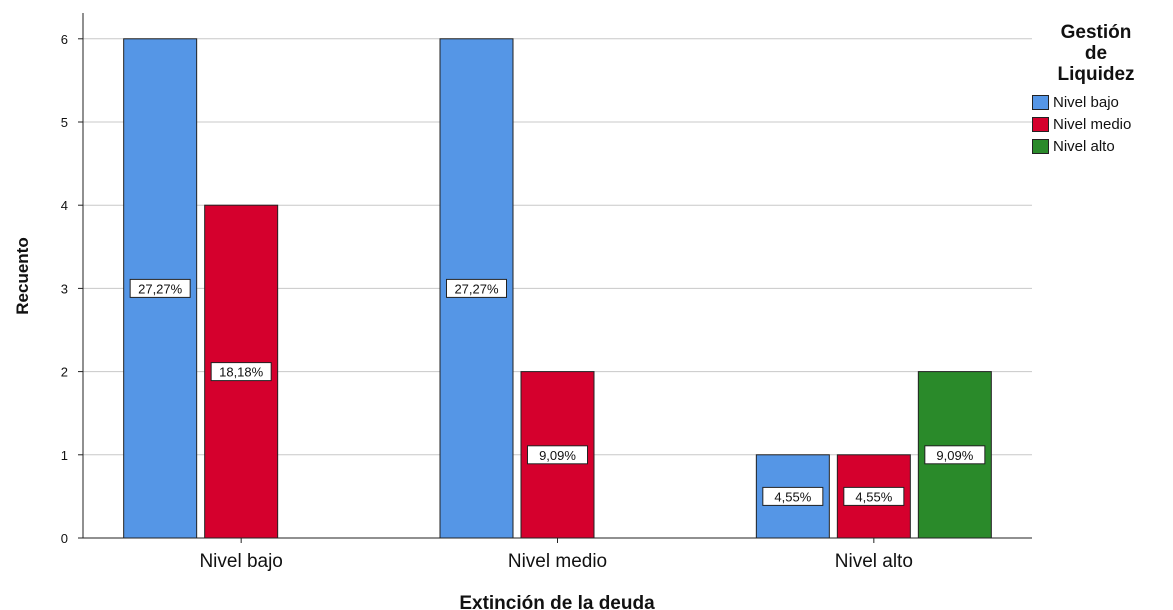  What do you see at coordinates (557, 561) in the screenshot?
I see `x-tick-label: Nivel medio` at bounding box center [557, 561].